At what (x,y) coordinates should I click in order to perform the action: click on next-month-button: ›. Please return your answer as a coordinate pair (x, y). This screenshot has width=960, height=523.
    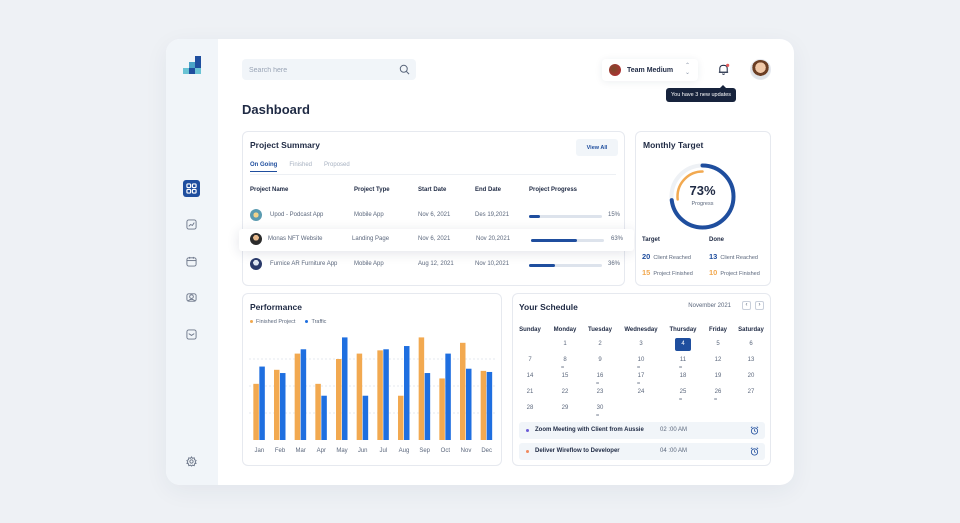
    Looking at the image, I should click on (759, 305).